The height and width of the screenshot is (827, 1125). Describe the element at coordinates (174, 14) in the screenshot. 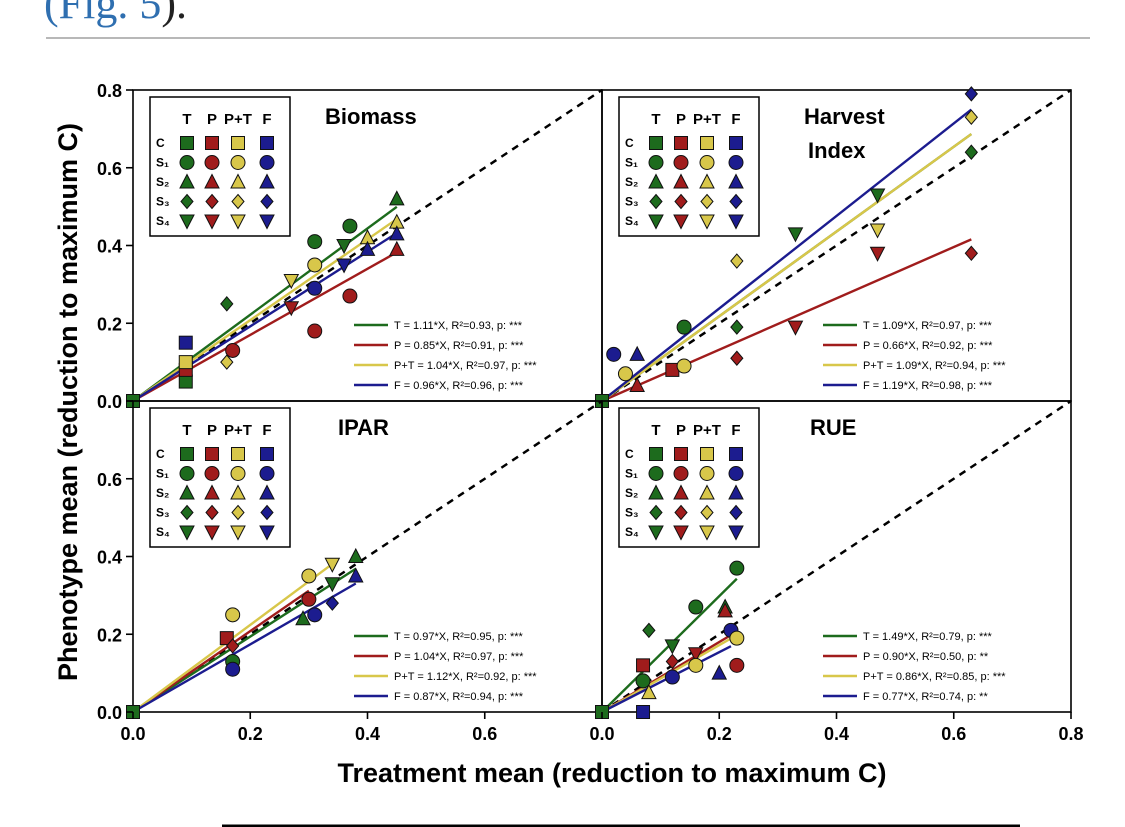

I see `caption-close: ).` at that location.